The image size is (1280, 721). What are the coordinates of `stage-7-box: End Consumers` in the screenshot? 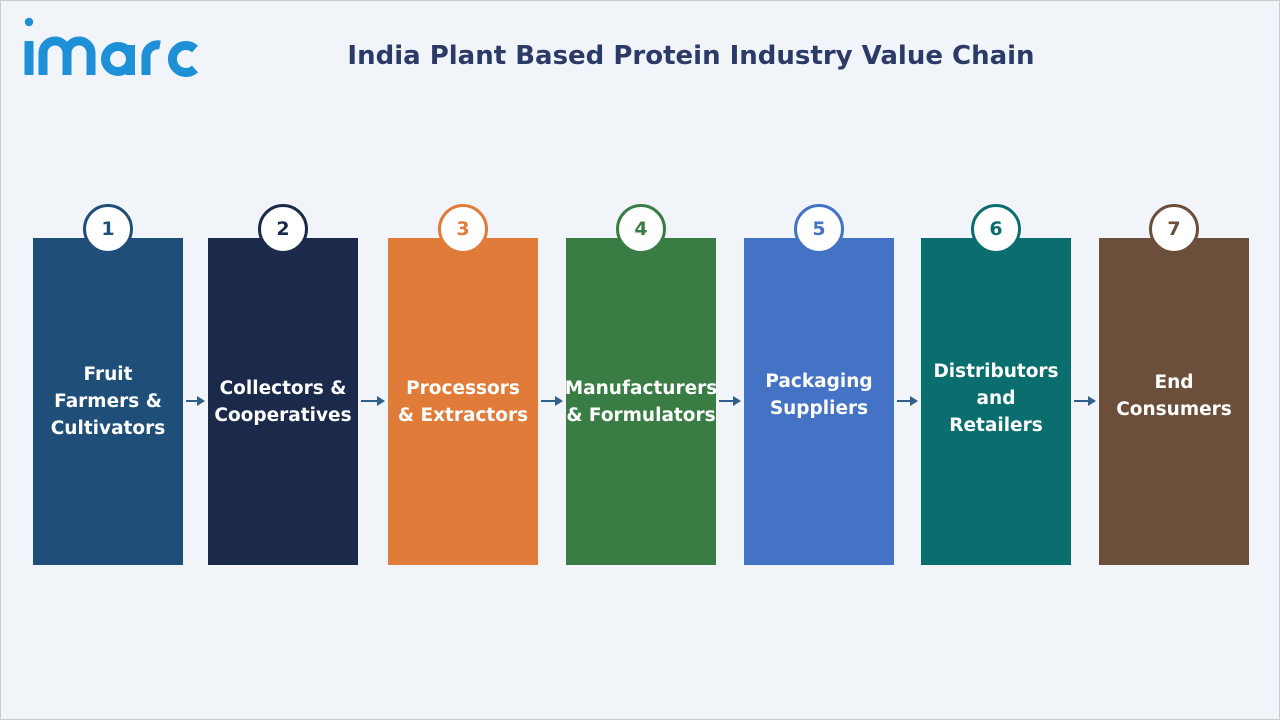 It's located at (1174, 401).